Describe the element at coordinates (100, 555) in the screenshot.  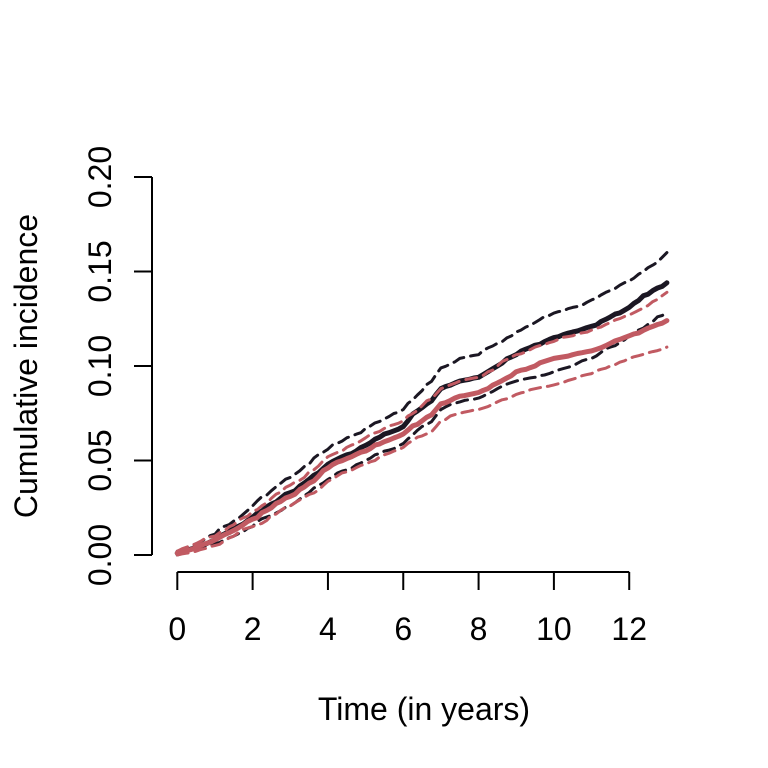
I see `y-tick-label: 0.00` at that location.